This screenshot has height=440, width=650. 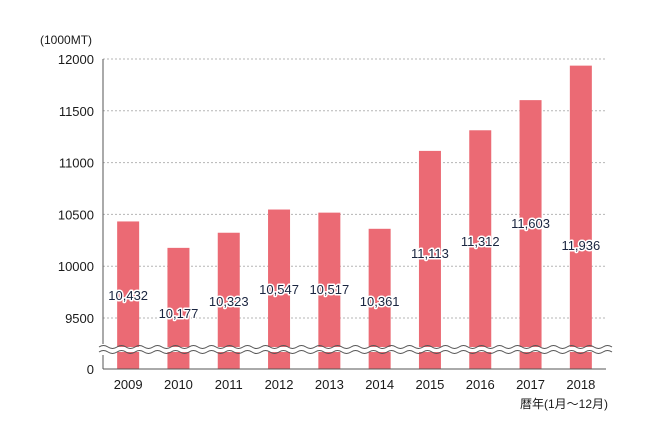 I want to click on data-label-2013: 10,517, so click(x=329, y=289).